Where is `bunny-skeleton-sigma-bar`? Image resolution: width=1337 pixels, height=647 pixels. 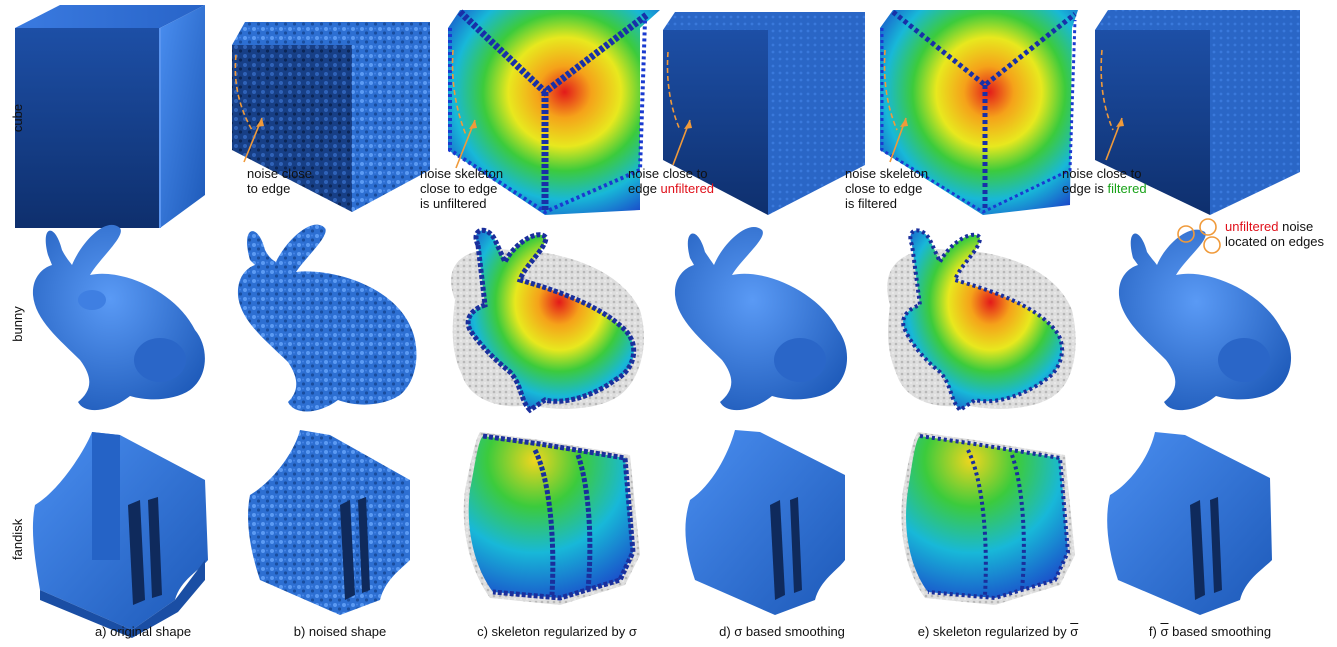 bunny-skeleton-sigma-bar is located at coordinates (981, 320).